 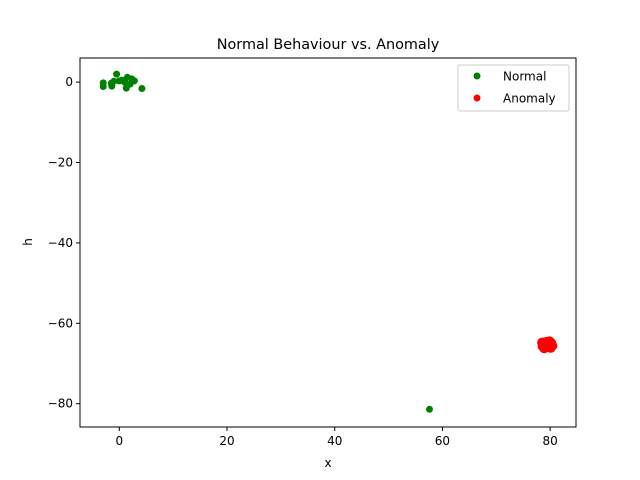 What do you see at coordinates (226, 441) in the screenshot?
I see `x-tick-label-1: 20` at bounding box center [226, 441].